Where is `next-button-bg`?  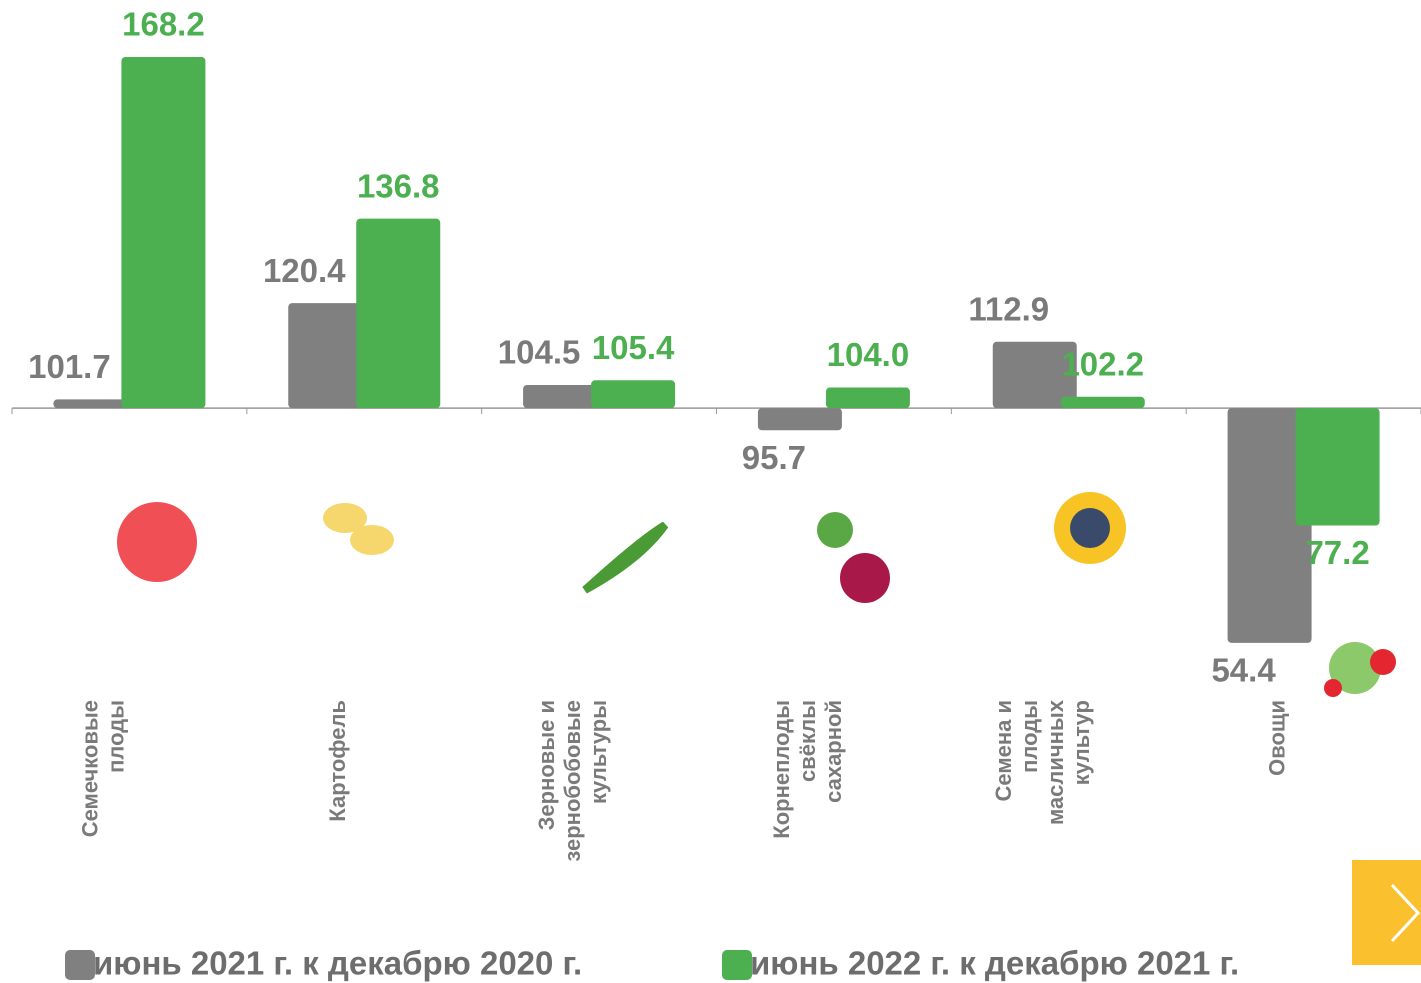
next-button-bg is located at coordinates (1386, 912).